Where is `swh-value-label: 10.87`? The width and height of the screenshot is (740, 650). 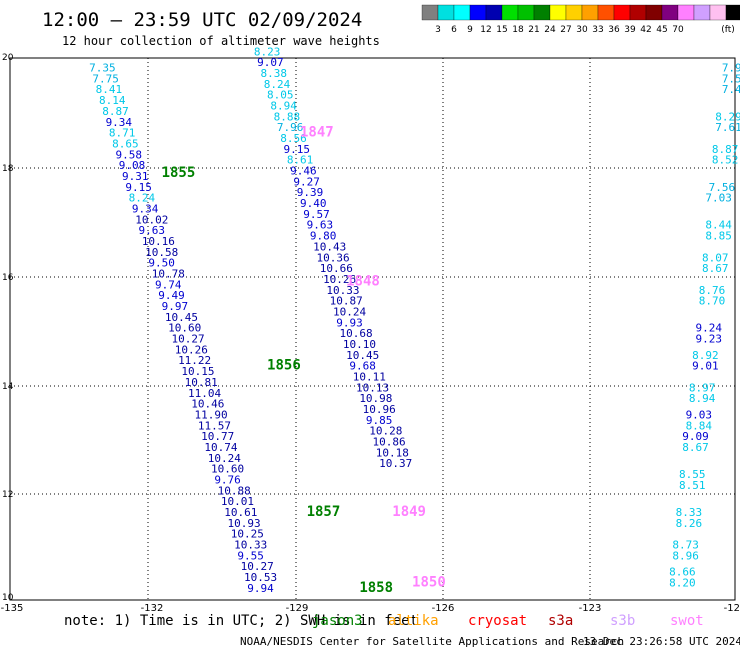
swh-value-label: 10.87 is located at coordinates (346, 301).